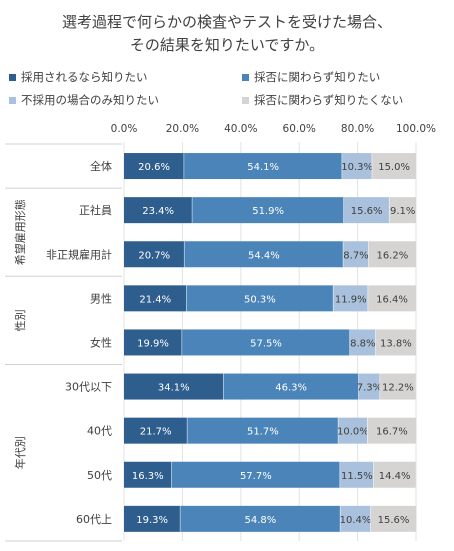  I want to click on group-label: 性別, so click(20, 320).